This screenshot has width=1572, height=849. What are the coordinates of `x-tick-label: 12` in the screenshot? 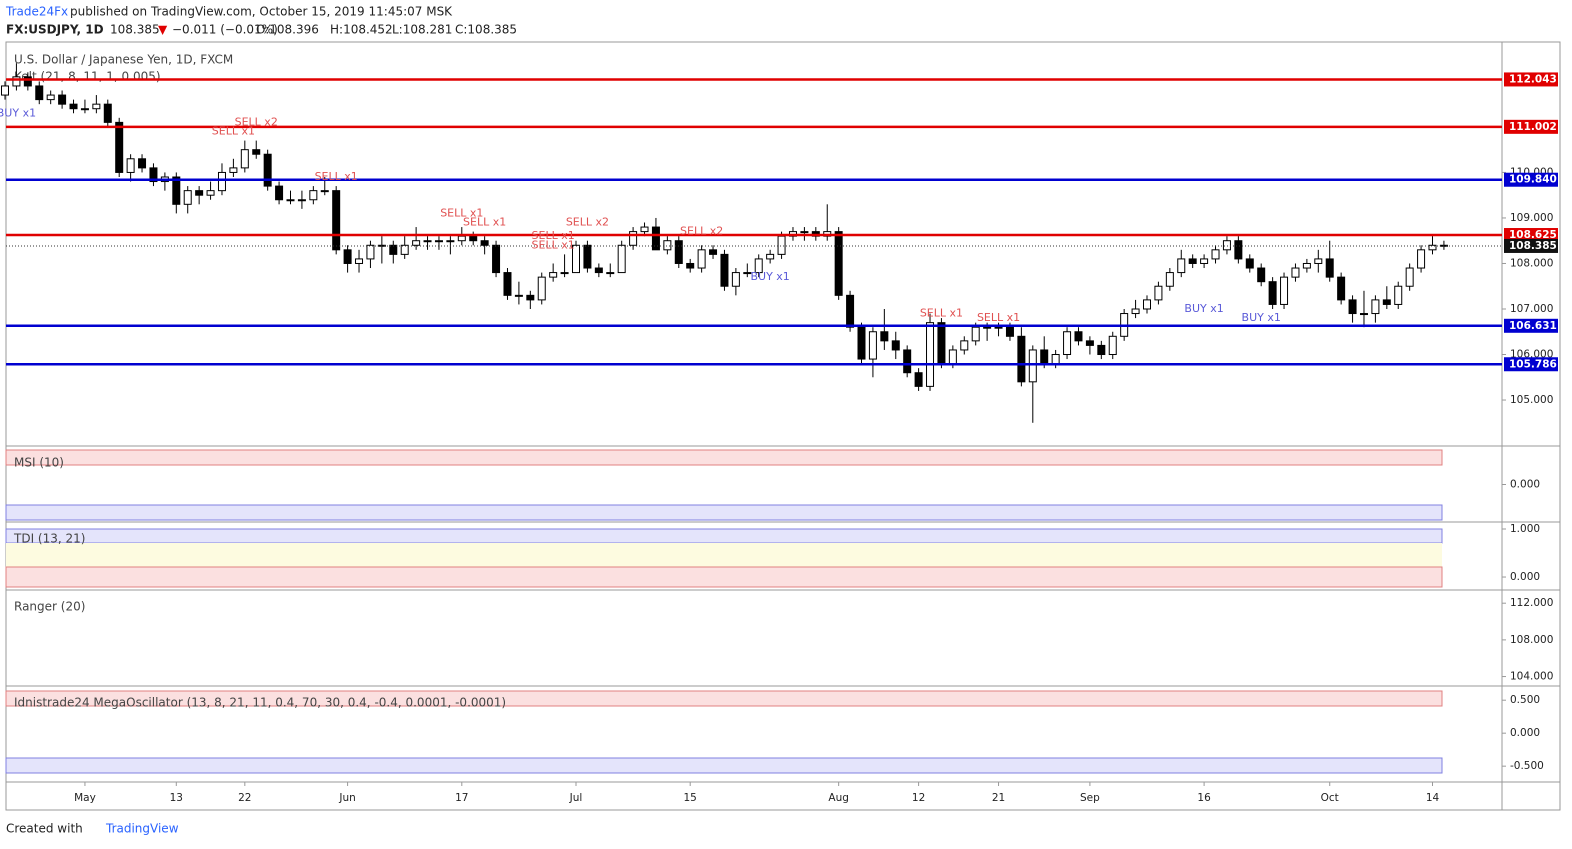 It's located at (918, 798).